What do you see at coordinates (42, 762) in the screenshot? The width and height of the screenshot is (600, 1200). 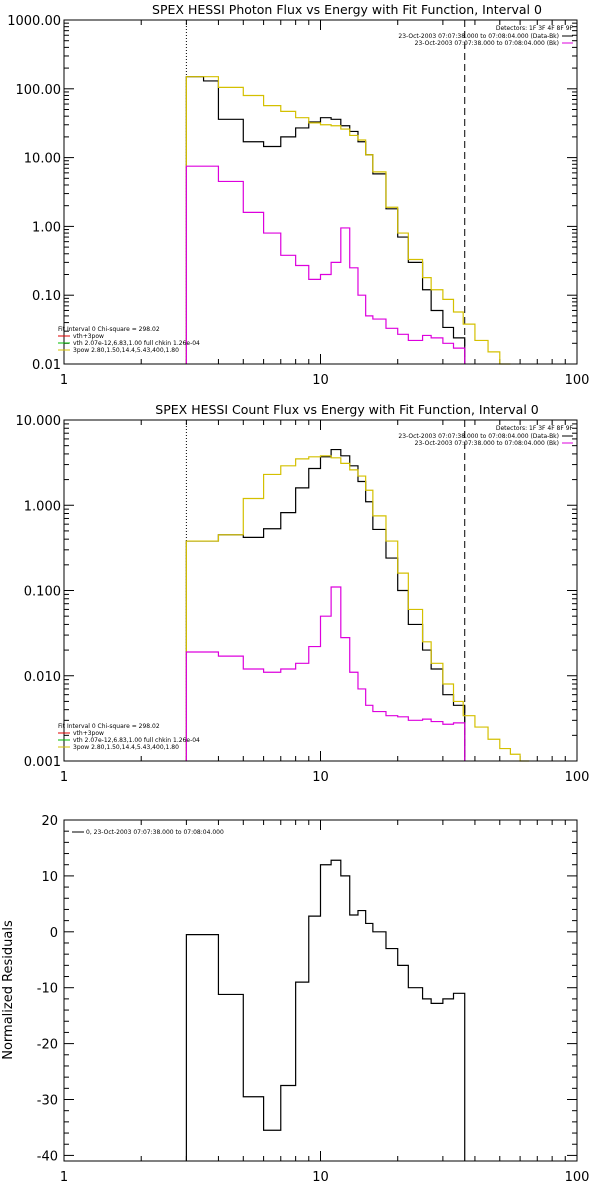 I see `y-tick-label: 0.001` at bounding box center [42, 762].